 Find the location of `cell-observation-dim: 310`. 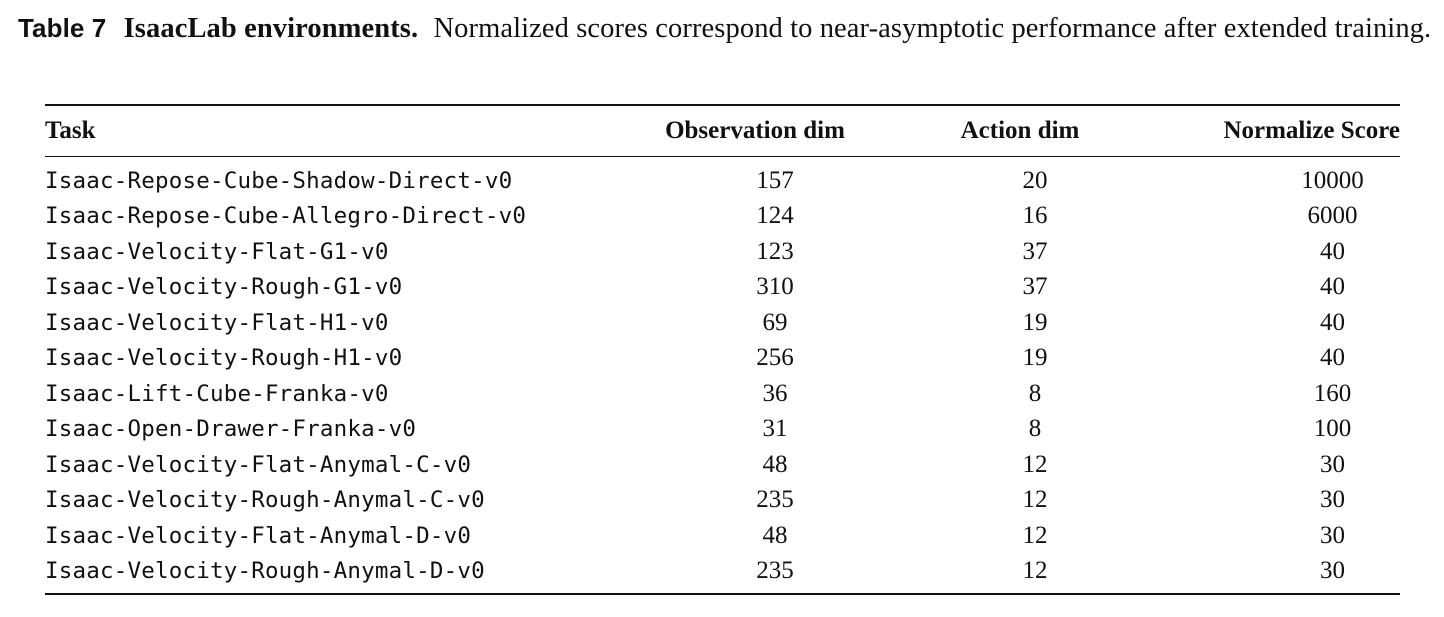

cell-observation-dim: 310 is located at coordinates (775, 287).